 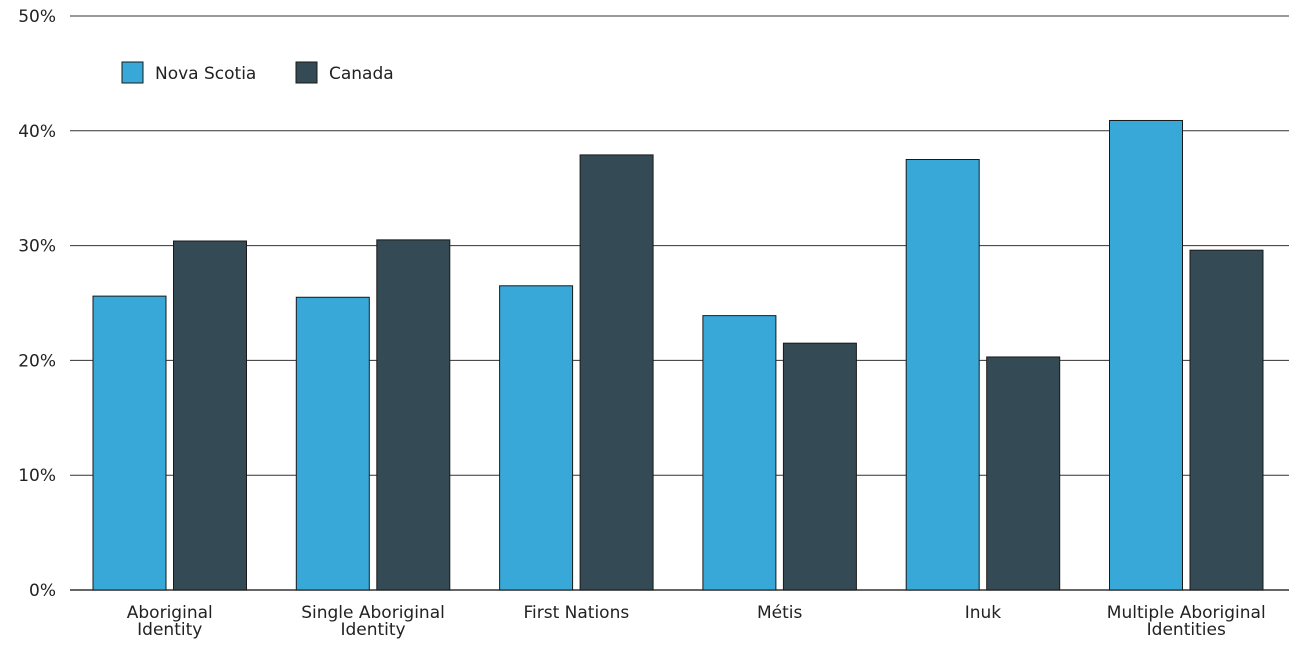 I want to click on category-label: First Nations, so click(x=576, y=613).